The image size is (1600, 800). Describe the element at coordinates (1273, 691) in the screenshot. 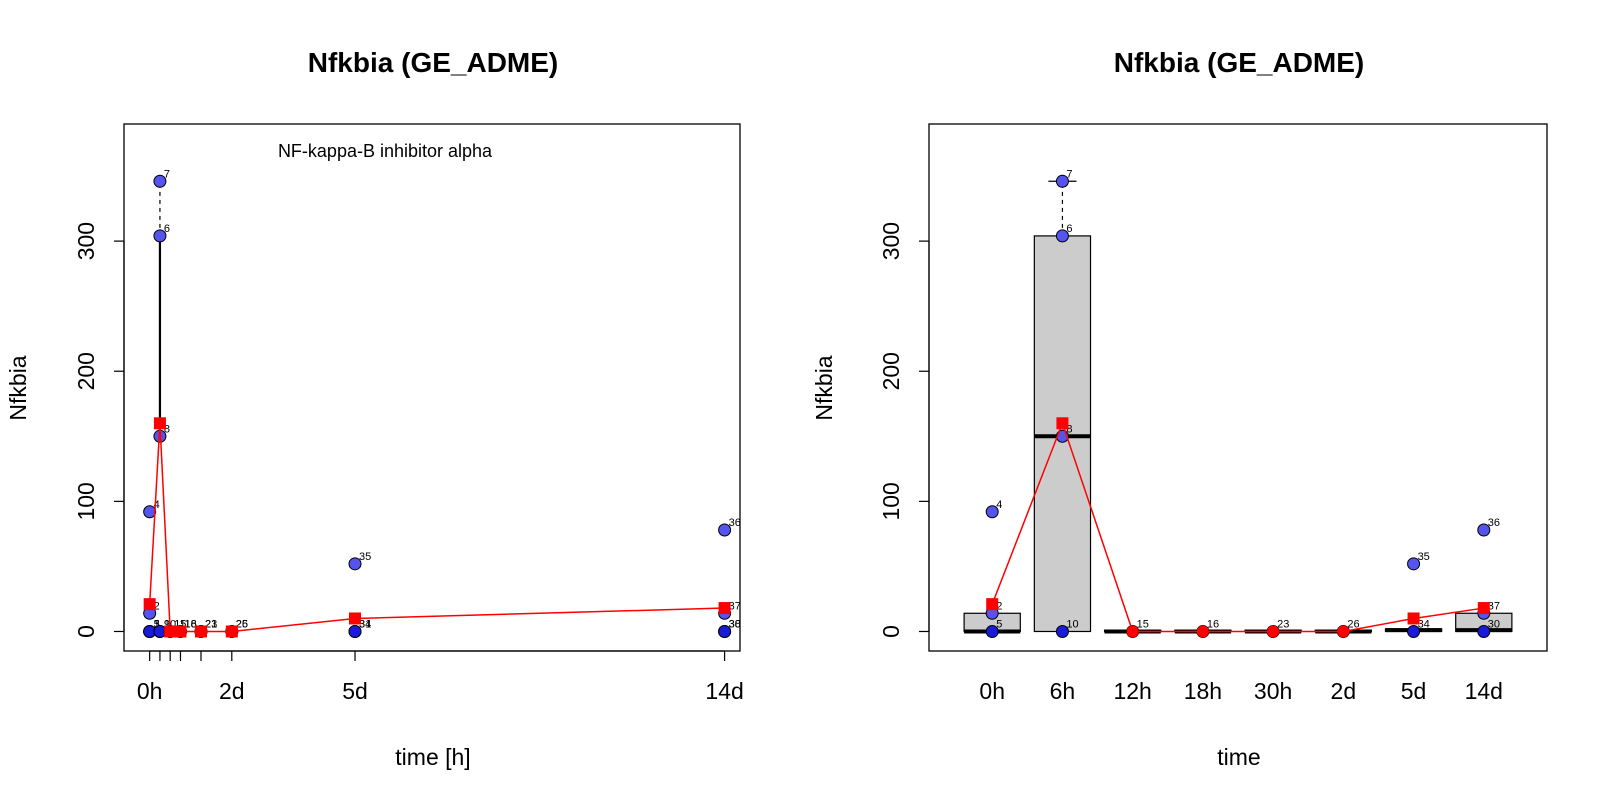

I see `x-tick-label: 30h` at that location.